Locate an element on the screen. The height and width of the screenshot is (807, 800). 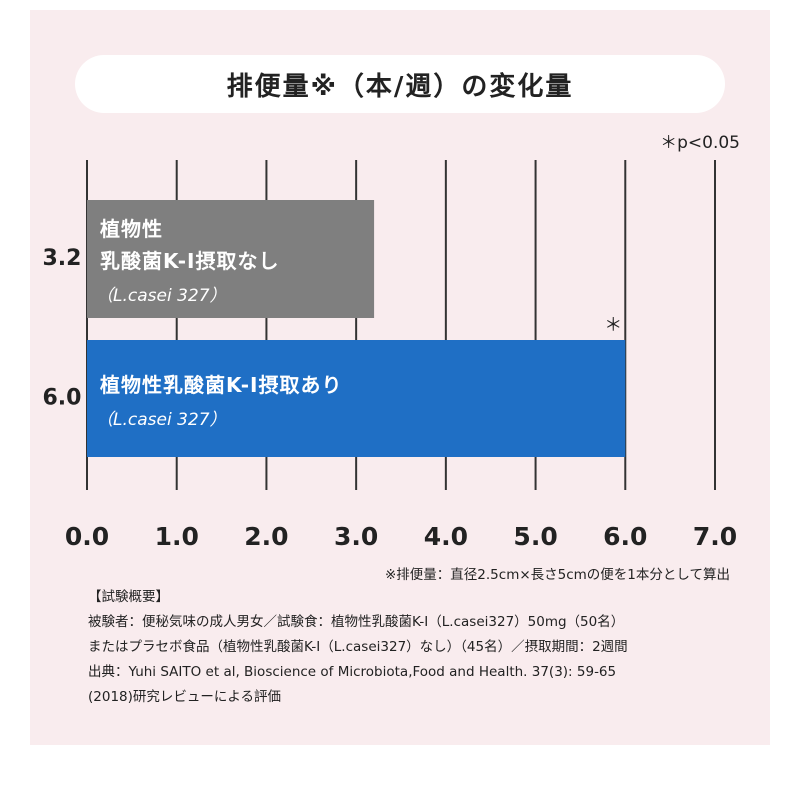
annotation: ＊p<0.05 is located at coordinates (700, 143).